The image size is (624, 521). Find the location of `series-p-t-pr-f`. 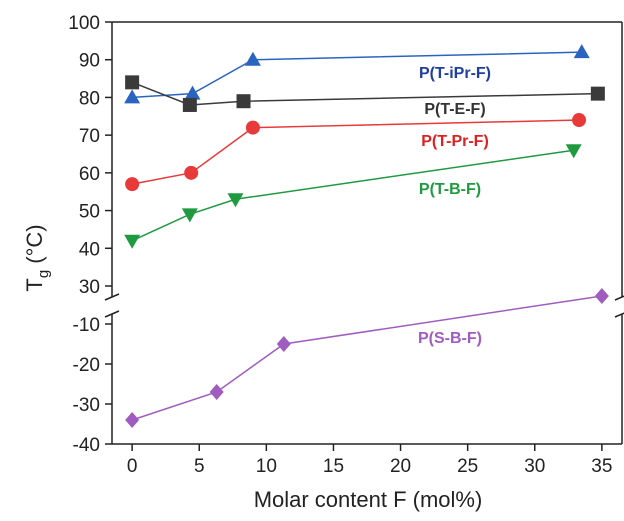

series-p-t-pr-f is located at coordinates (356, 152).